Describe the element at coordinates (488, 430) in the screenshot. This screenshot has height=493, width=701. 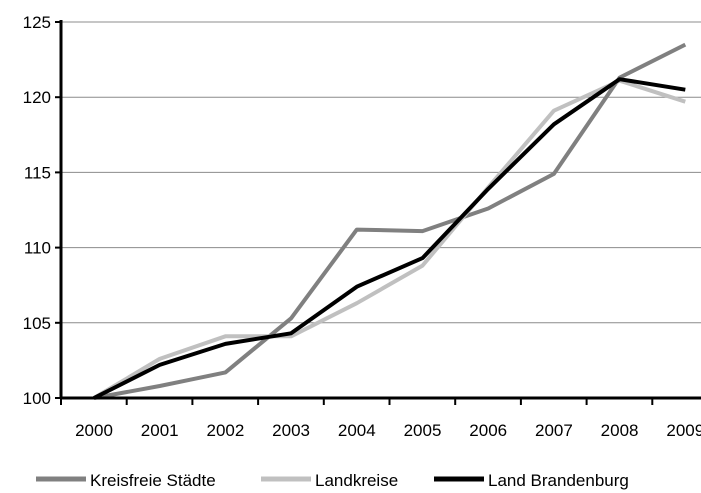
I see `x-tick-label-2006: 2006` at that location.